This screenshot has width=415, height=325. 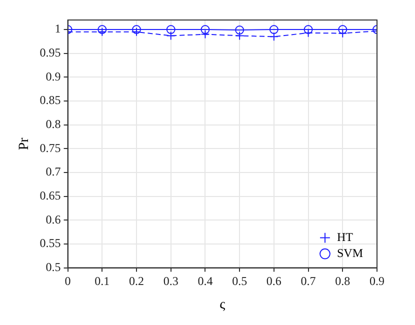 I want to click on x-tick-label: 0.6, so click(x=274, y=281).